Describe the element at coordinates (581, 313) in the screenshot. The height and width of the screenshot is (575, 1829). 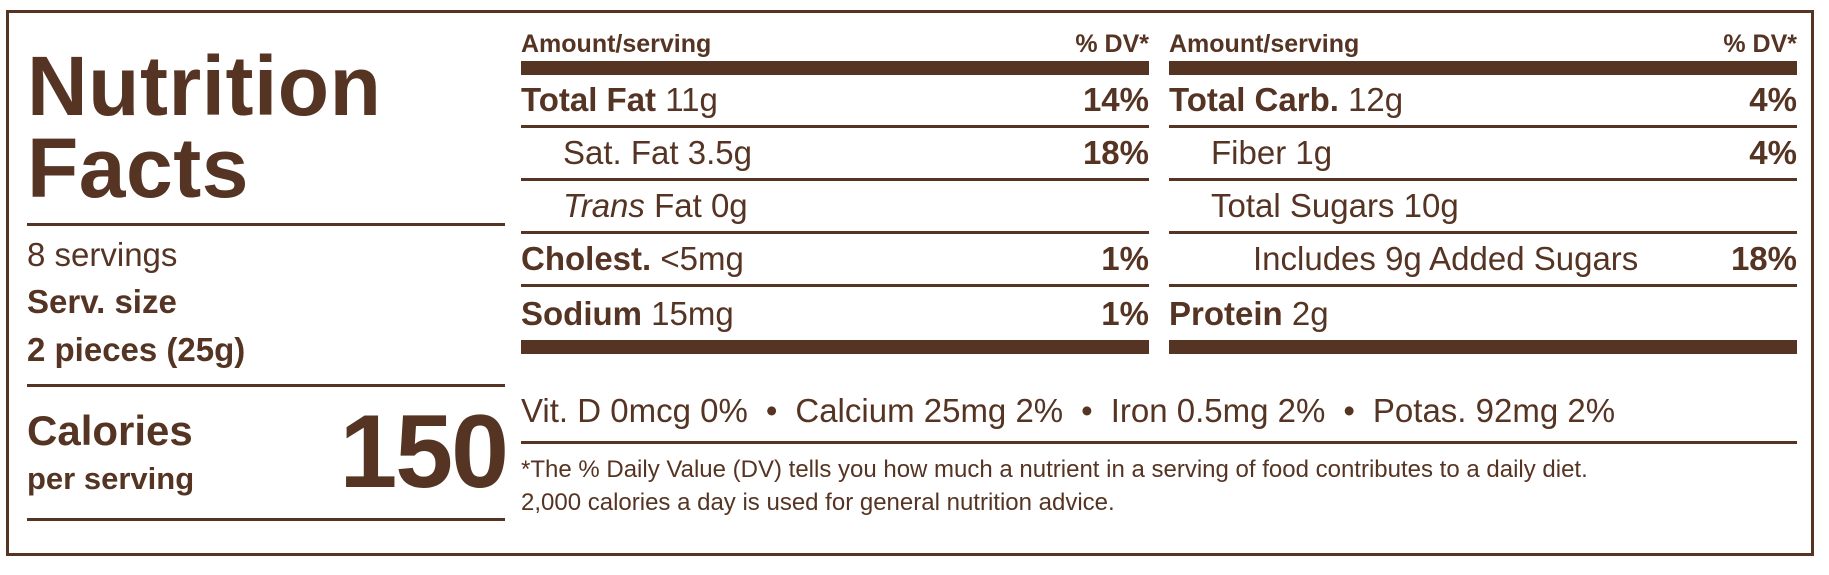
I see `nutrient-name: Sodium` at that location.